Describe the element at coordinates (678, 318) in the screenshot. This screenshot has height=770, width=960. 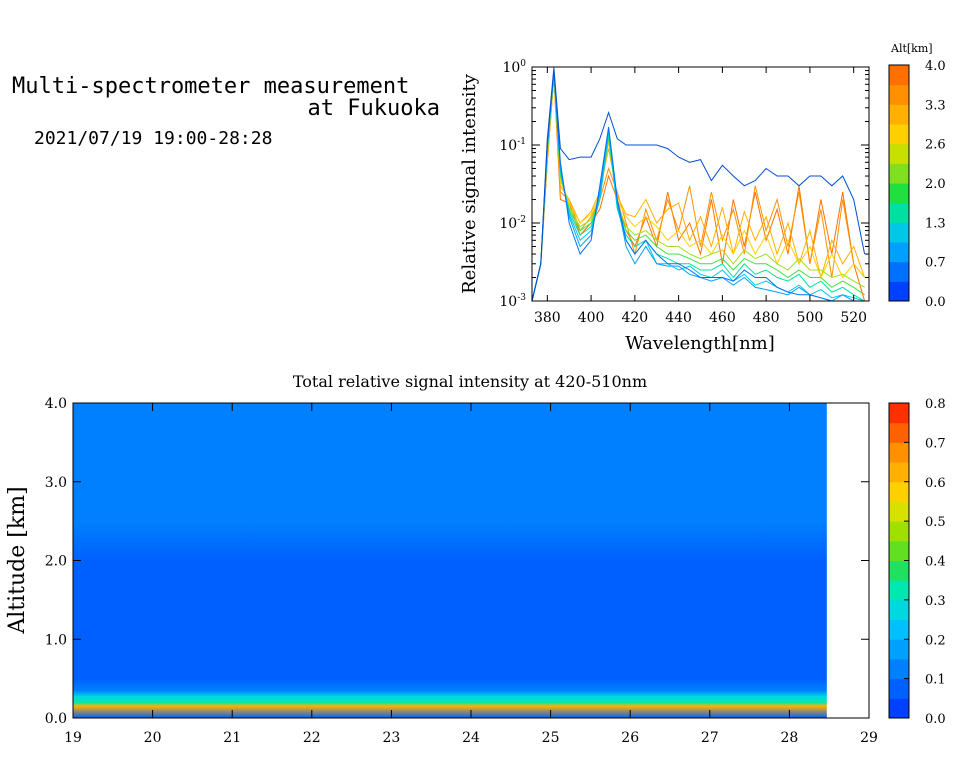
I see `spectrum-x-tick-label: 440` at that location.